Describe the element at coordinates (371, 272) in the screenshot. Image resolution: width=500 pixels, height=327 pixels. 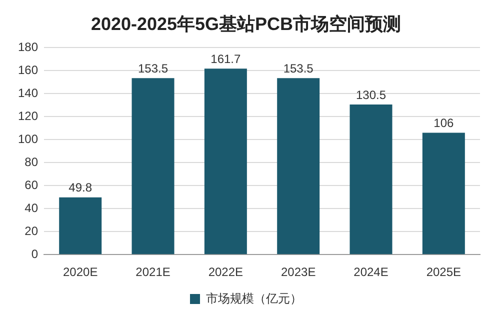
I see `x-tick-label: 2024E` at that location.